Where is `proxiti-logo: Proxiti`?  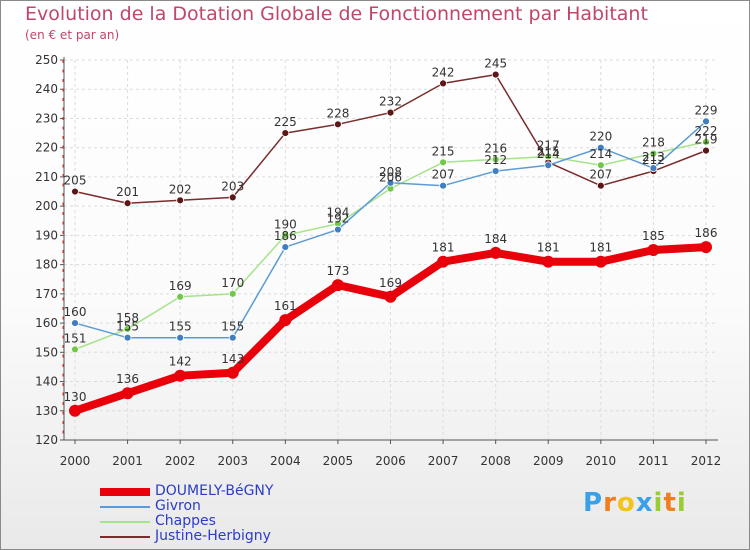 proxiti-logo: Proxiti is located at coordinates (635, 503).